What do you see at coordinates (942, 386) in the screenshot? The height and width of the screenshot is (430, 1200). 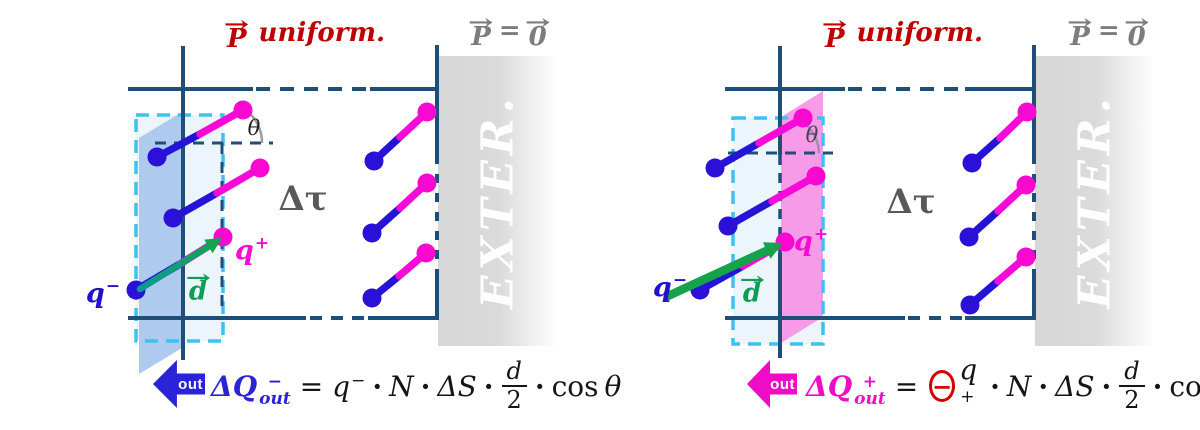 I see `circled-minus-sign: −` at bounding box center [942, 386].